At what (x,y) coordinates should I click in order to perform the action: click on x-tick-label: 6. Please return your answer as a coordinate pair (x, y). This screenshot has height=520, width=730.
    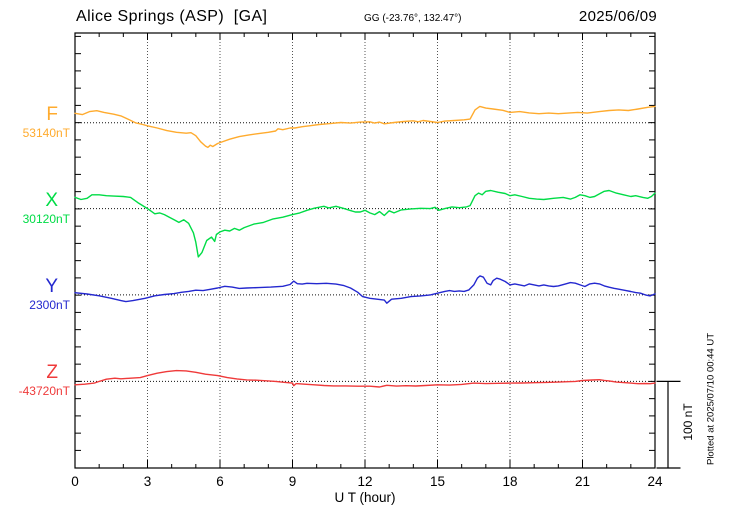
    Looking at the image, I should click on (220, 481).